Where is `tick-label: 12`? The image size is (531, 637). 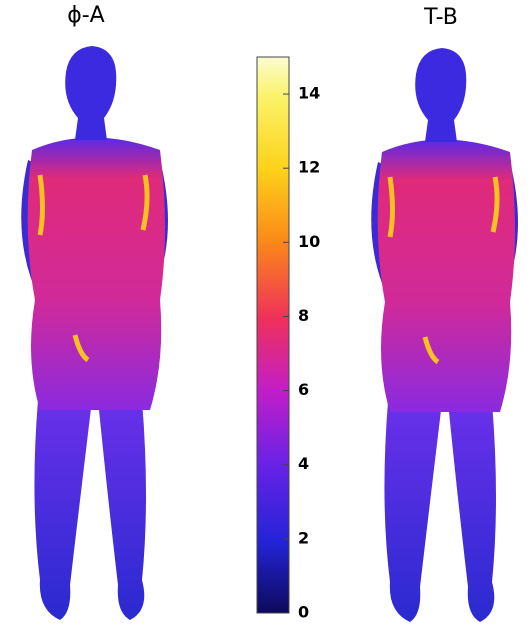 tick-label: 12 is located at coordinates (309, 167).